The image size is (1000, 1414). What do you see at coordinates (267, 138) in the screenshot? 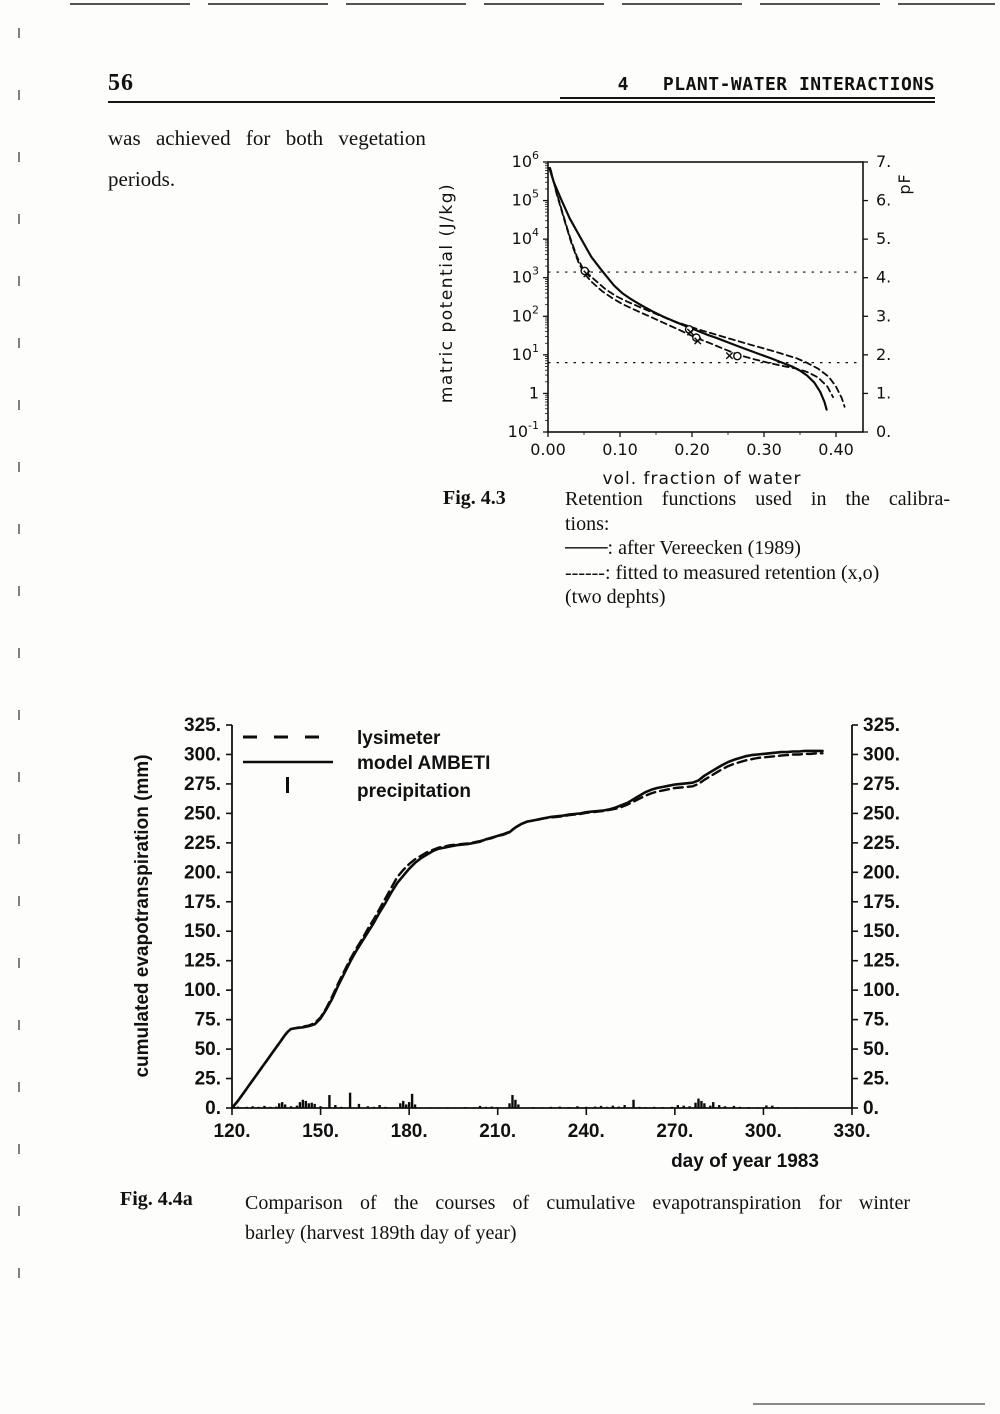
I see `intro-line: was achieved for both vegetation` at bounding box center [267, 138].